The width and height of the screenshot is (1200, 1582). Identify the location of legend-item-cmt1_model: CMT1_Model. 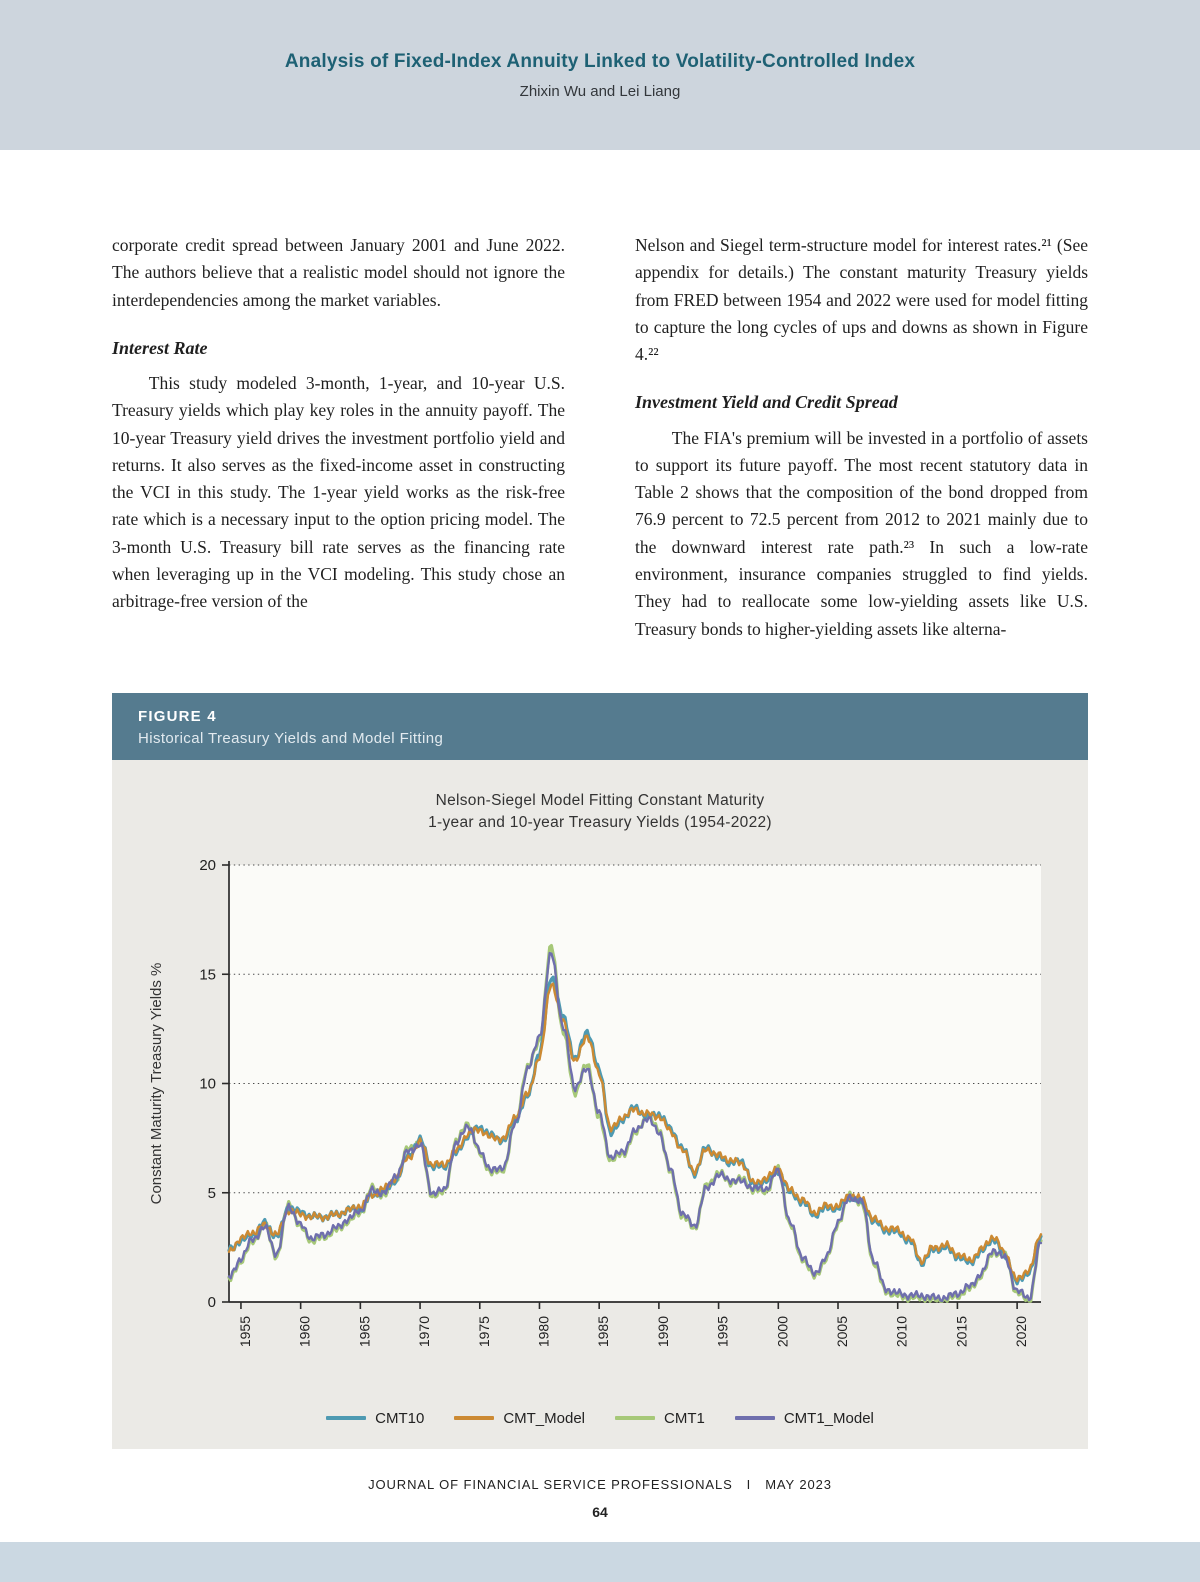
(804, 1418).